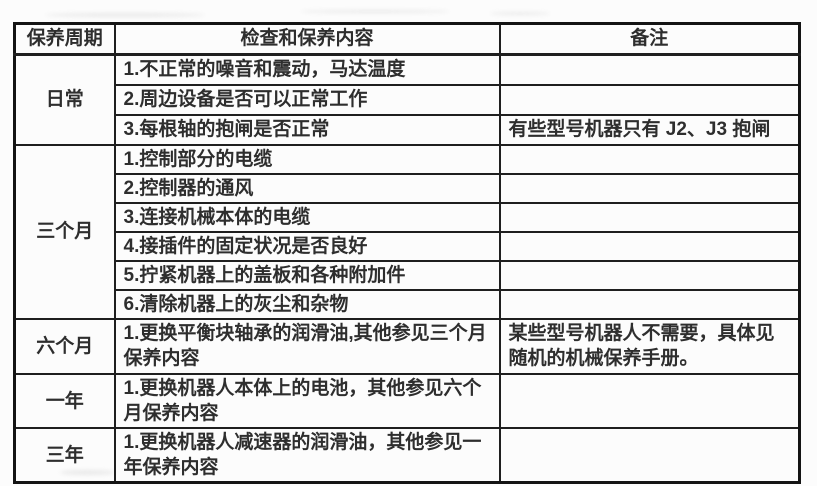 The width and height of the screenshot is (817, 486). I want to click on content-cell: 4.接插件的固定状况是否良好, so click(307, 246).